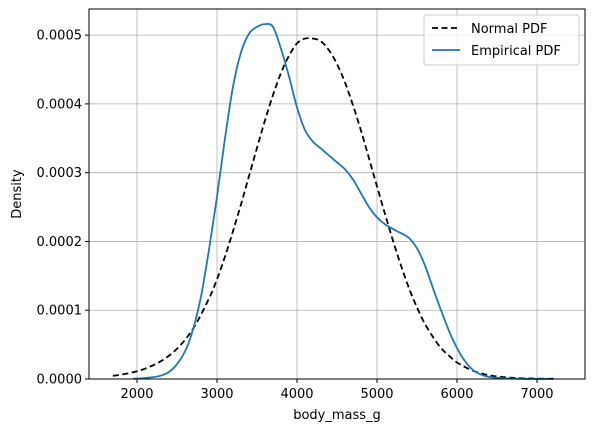 Image resolution: width=594 pixels, height=433 pixels. What do you see at coordinates (60, 104) in the screenshot?
I see `y-tick-label: 0.0004` at bounding box center [60, 104].